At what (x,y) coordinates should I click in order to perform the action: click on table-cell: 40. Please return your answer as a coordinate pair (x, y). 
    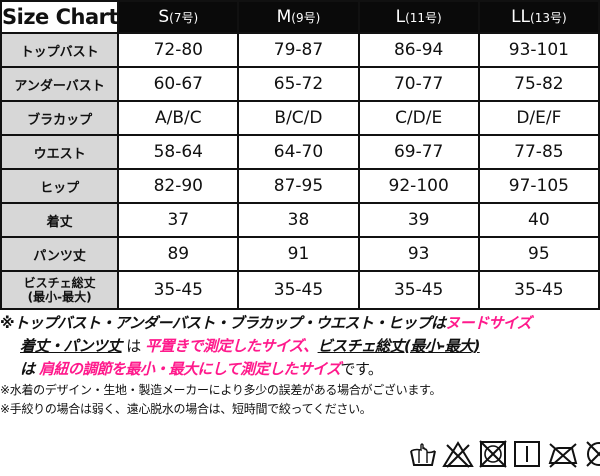
    Looking at the image, I should click on (538, 220).